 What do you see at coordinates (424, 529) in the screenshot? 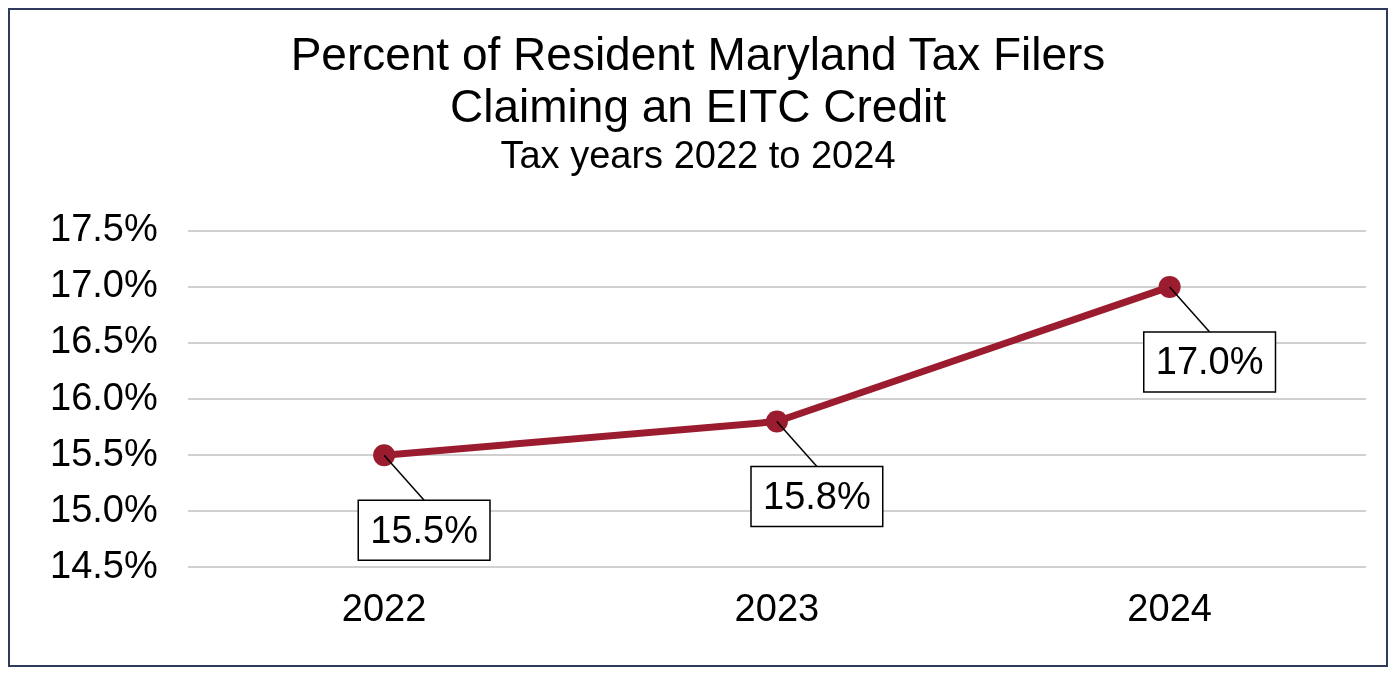
I see `data-label: 15.5%` at bounding box center [424, 529].